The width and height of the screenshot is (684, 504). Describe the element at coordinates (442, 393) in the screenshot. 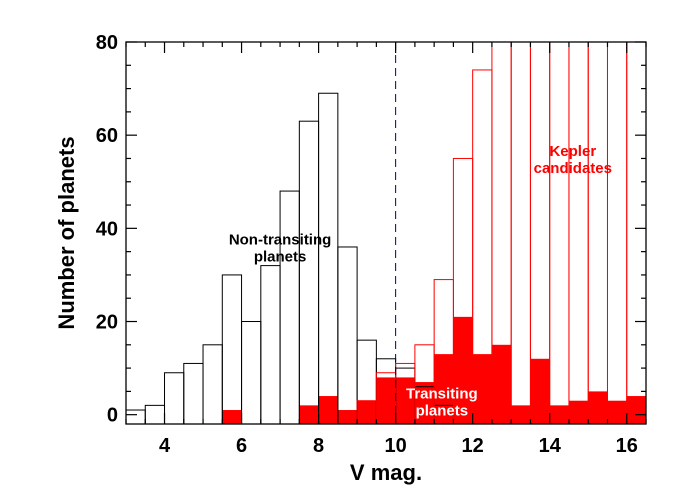

I see `annotation-line: Transiting` at that location.